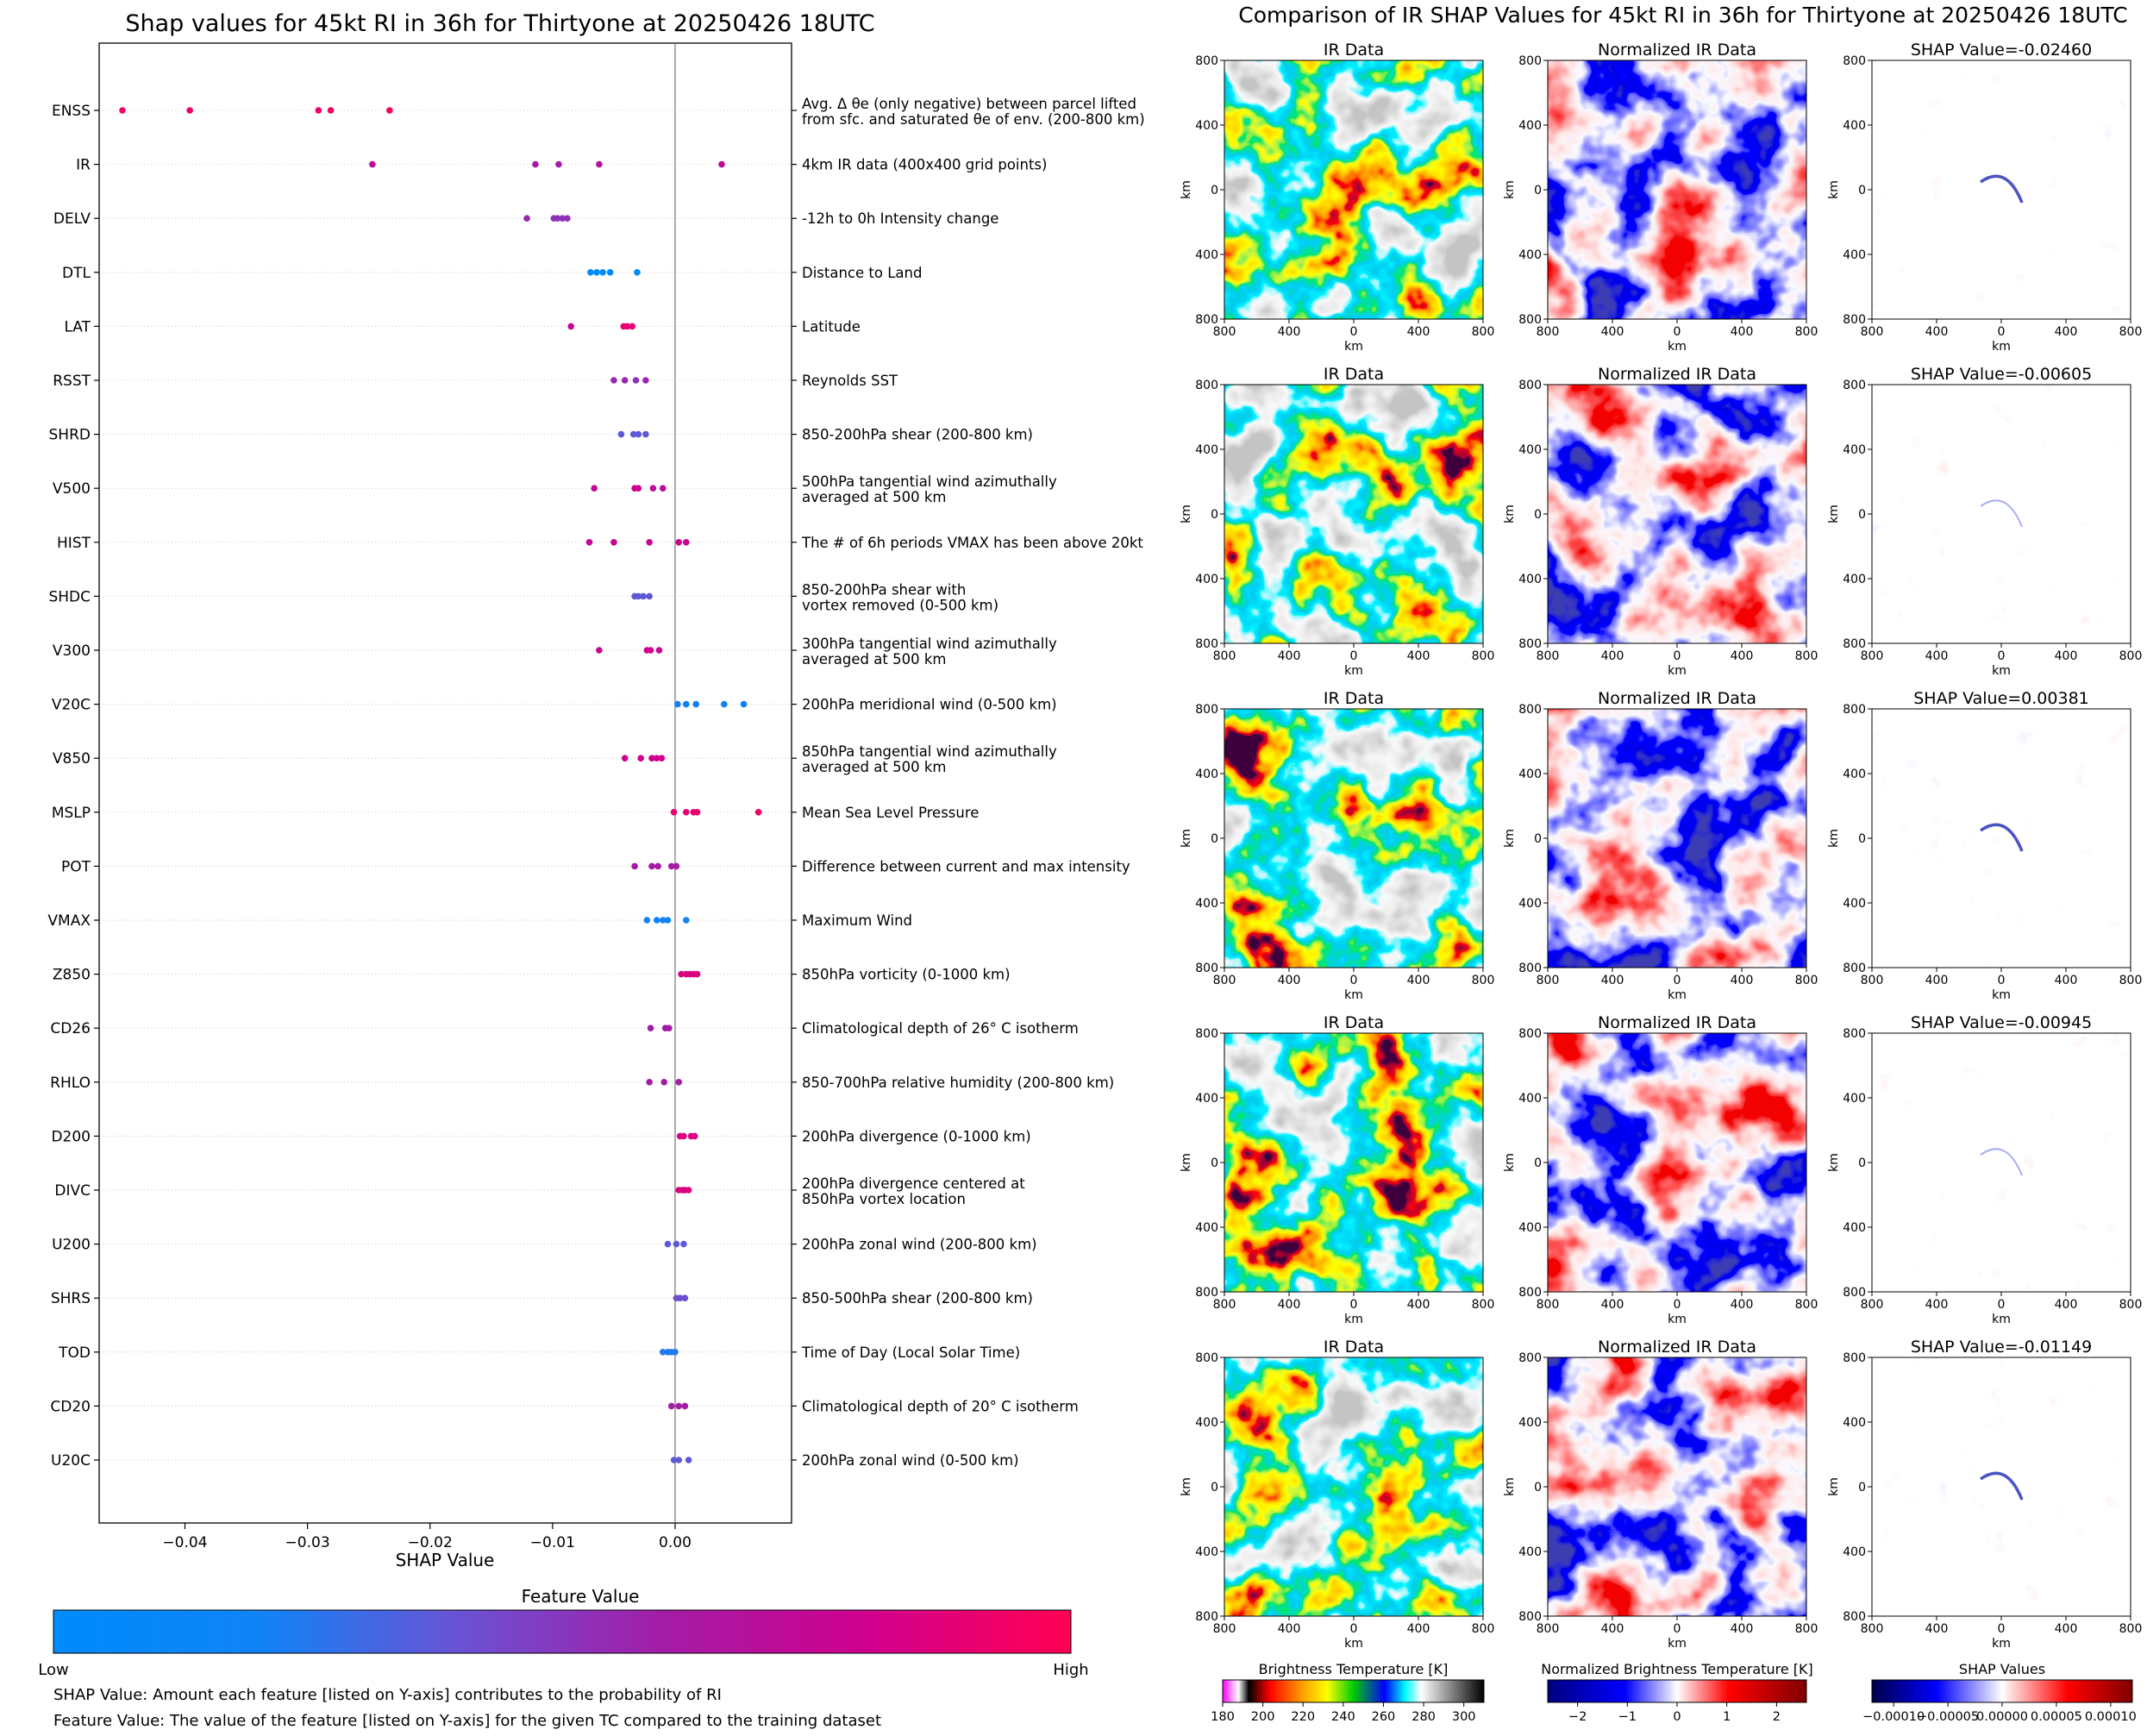  I want to click on feature-description: 200hPa divergence centered at, so click(914, 1183).